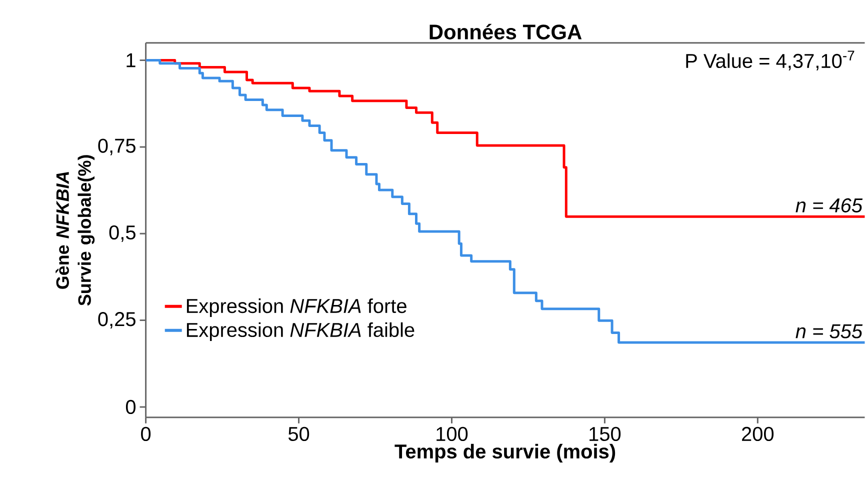 This screenshot has width=866, height=499. Describe the element at coordinates (299, 433) in the screenshot. I see `x-tick-label: 50` at that location.